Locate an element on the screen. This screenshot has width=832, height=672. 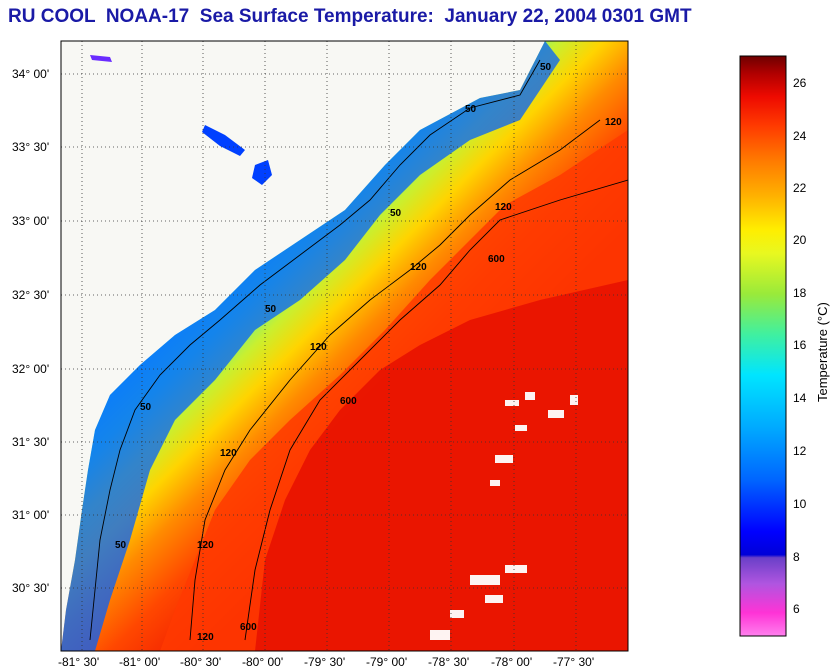
lon-label: -80° 30' is located at coordinates (200, 662).